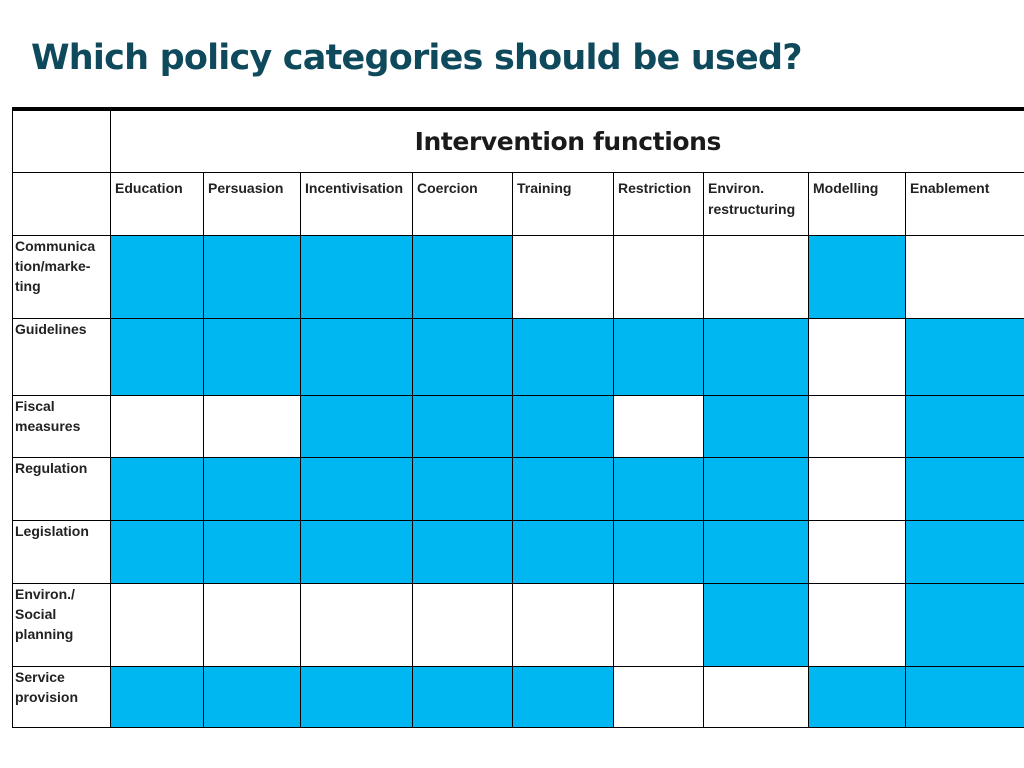 This screenshot has width=1024, height=768. Describe the element at coordinates (61, 696) in the screenshot. I see `policy-label: Service provision` at that location.